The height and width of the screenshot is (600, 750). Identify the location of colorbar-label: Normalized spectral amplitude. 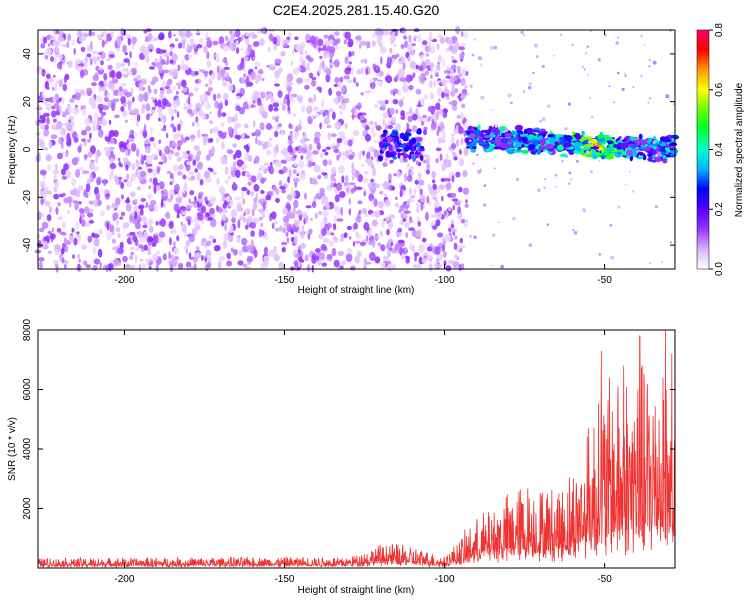
(739, 149).